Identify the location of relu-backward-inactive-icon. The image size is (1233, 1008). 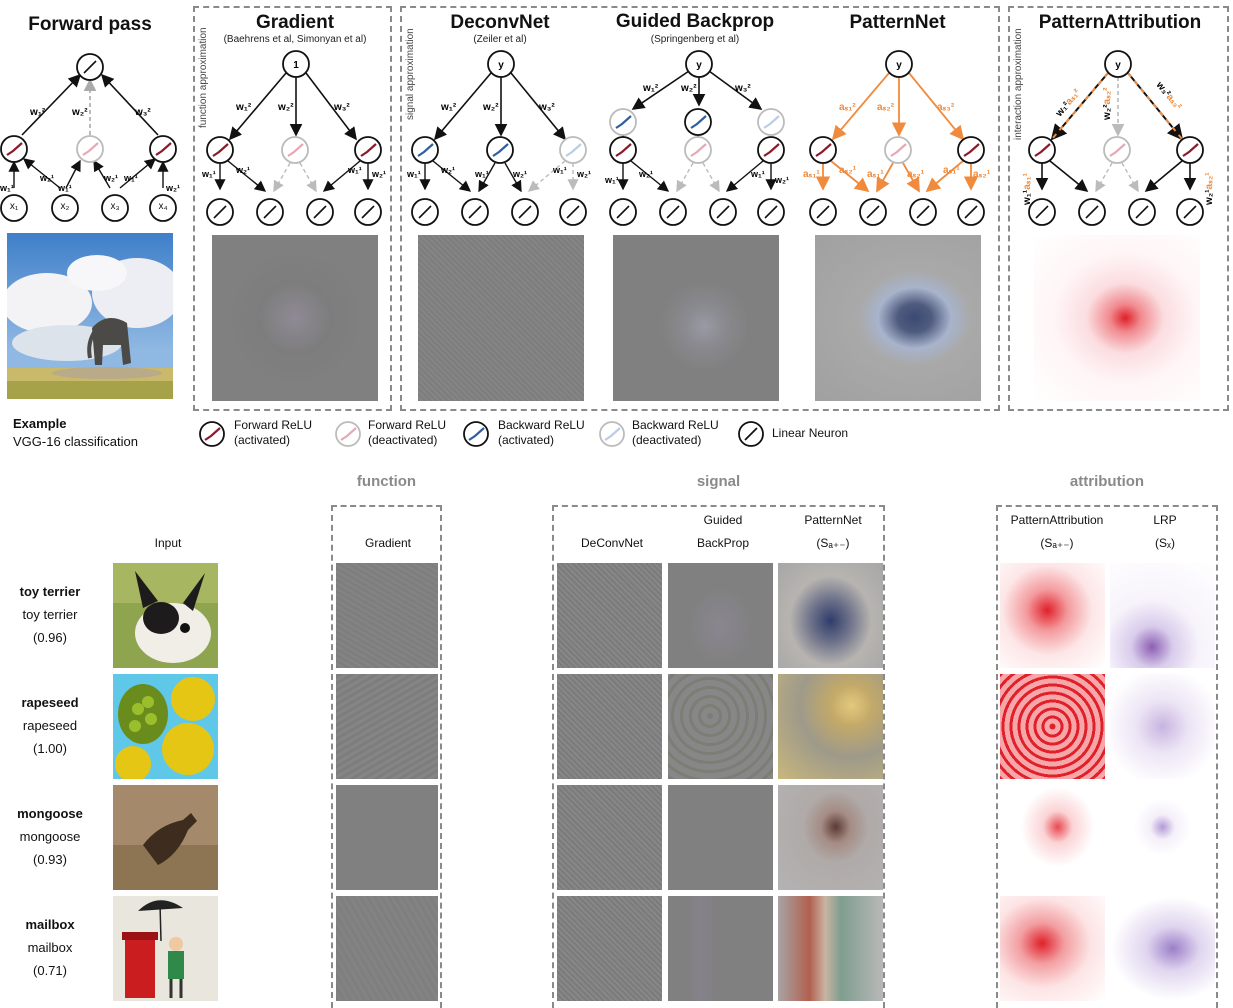
(612, 434).